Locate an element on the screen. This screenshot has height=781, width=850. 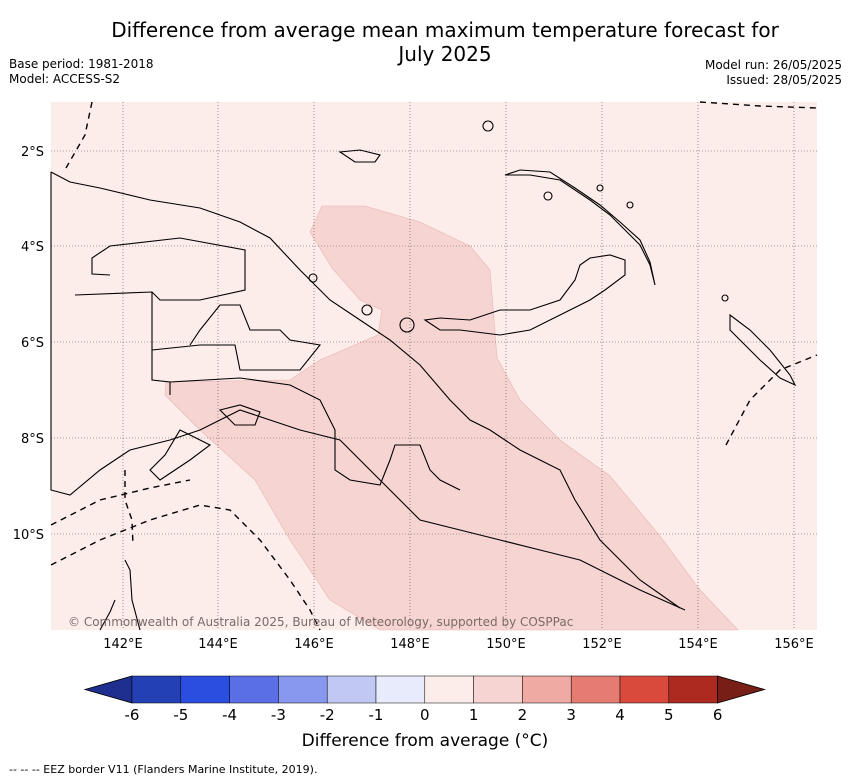
colorbar is located at coordinates (425, 689).